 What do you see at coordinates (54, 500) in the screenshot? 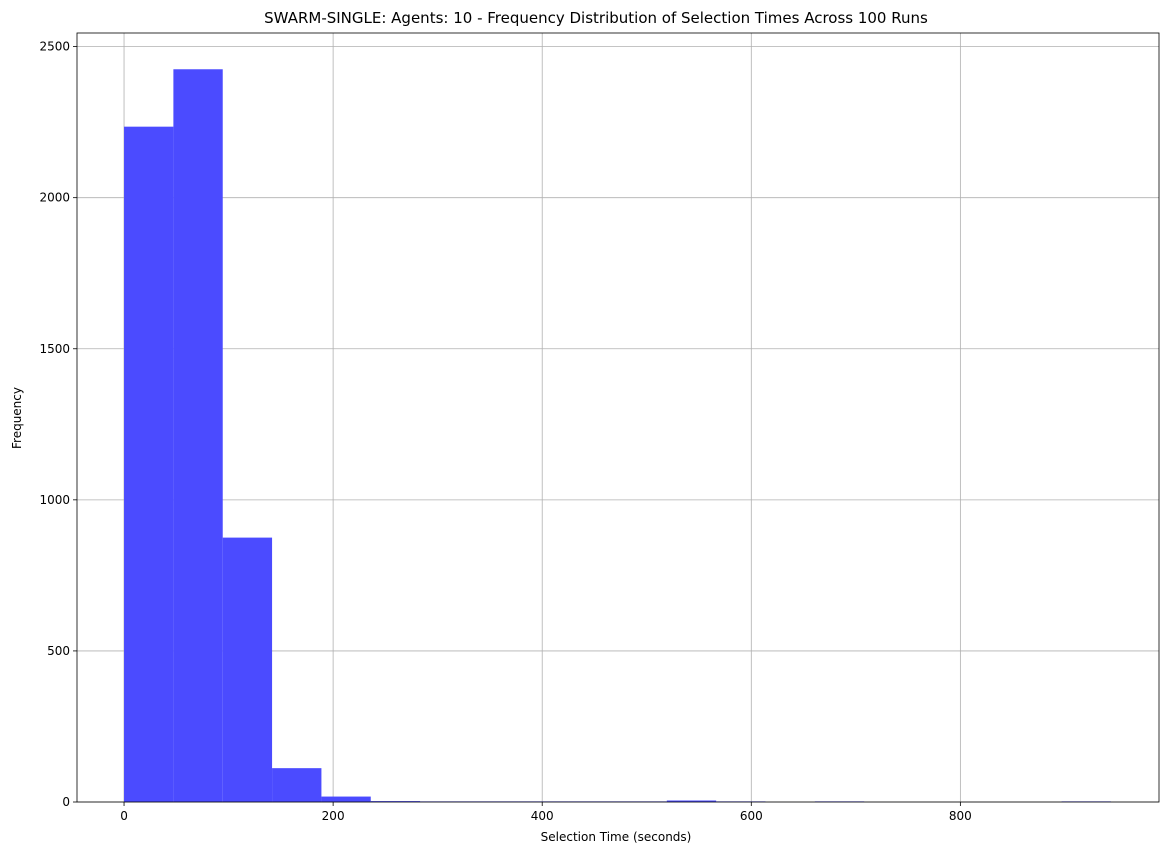
I see `y-tick-label: 1000` at bounding box center [54, 500].